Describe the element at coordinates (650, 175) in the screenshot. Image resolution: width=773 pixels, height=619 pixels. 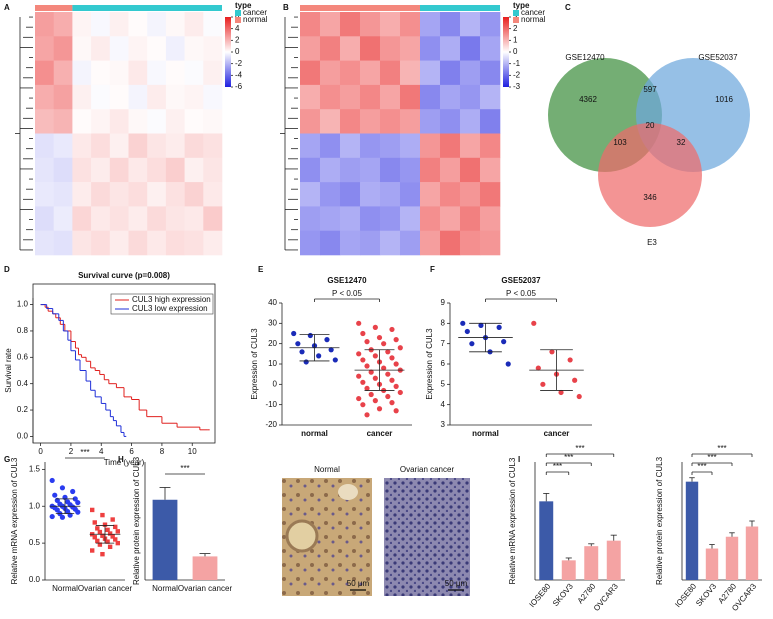
I see `venn-set` at that location.